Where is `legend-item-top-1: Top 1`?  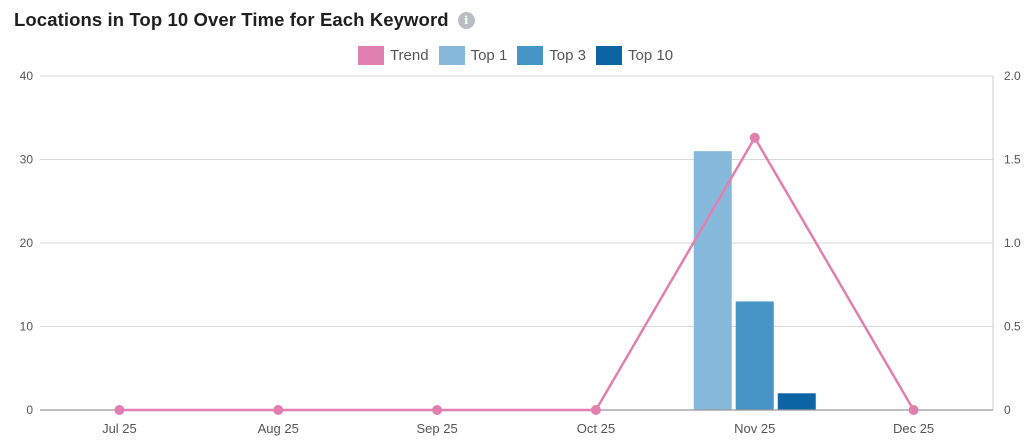 legend-item-top-1: Top 1 is located at coordinates (473, 55).